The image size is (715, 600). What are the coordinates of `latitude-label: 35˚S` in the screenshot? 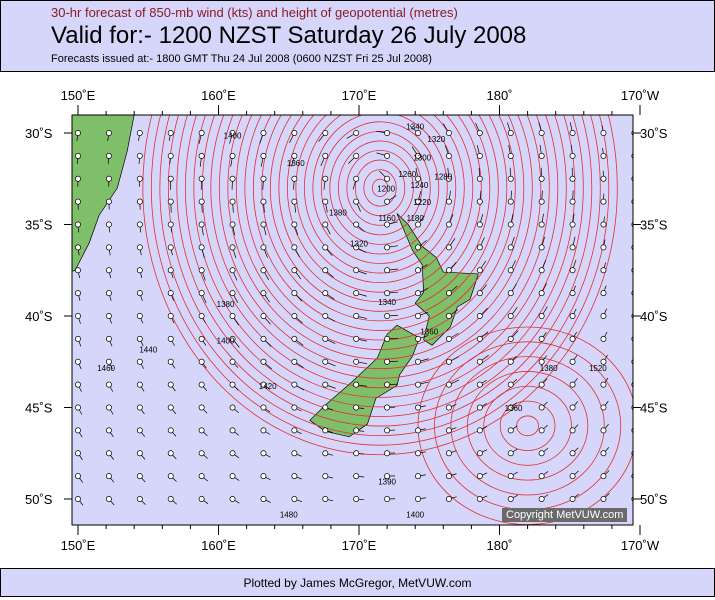 It's located at (39, 225).